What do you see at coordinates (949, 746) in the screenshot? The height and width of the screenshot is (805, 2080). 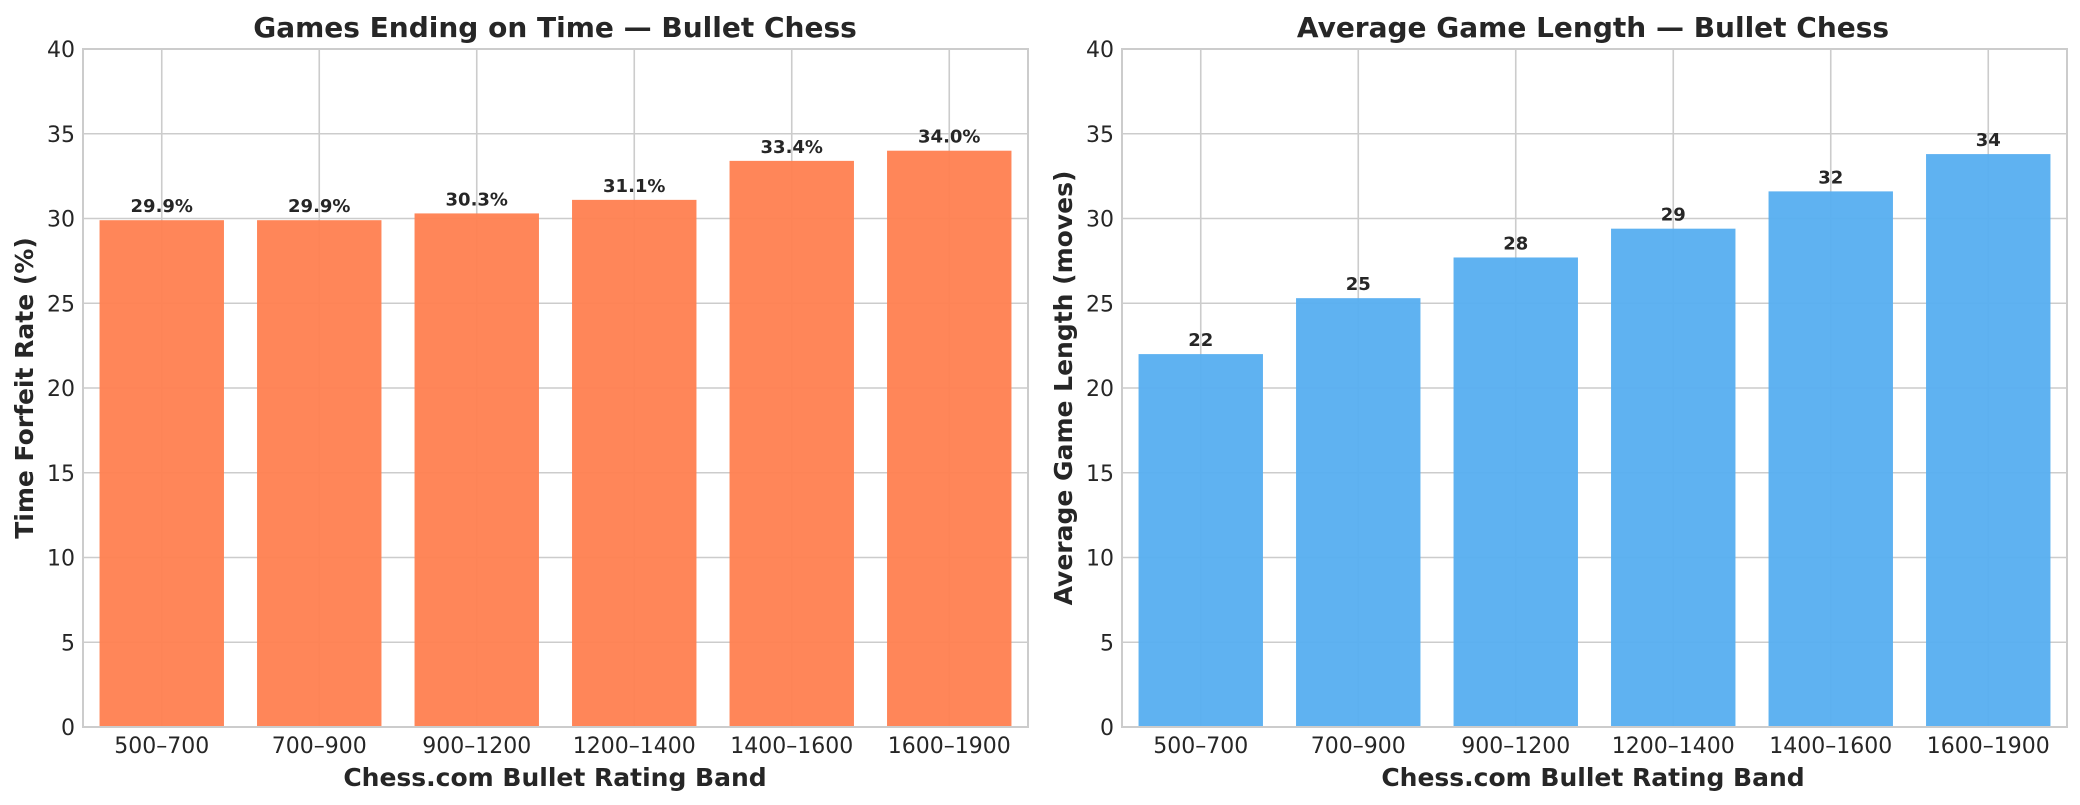 I see `left-chart-x-tick-label: 1600–1900` at bounding box center [949, 746].